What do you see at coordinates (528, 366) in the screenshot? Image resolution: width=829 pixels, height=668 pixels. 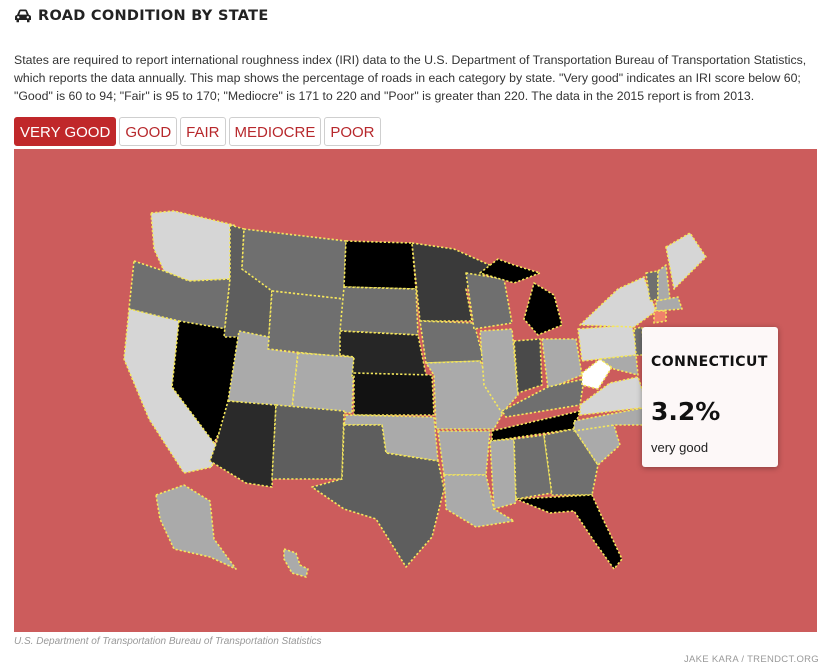 I see `state-indiana` at bounding box center [528, 366].